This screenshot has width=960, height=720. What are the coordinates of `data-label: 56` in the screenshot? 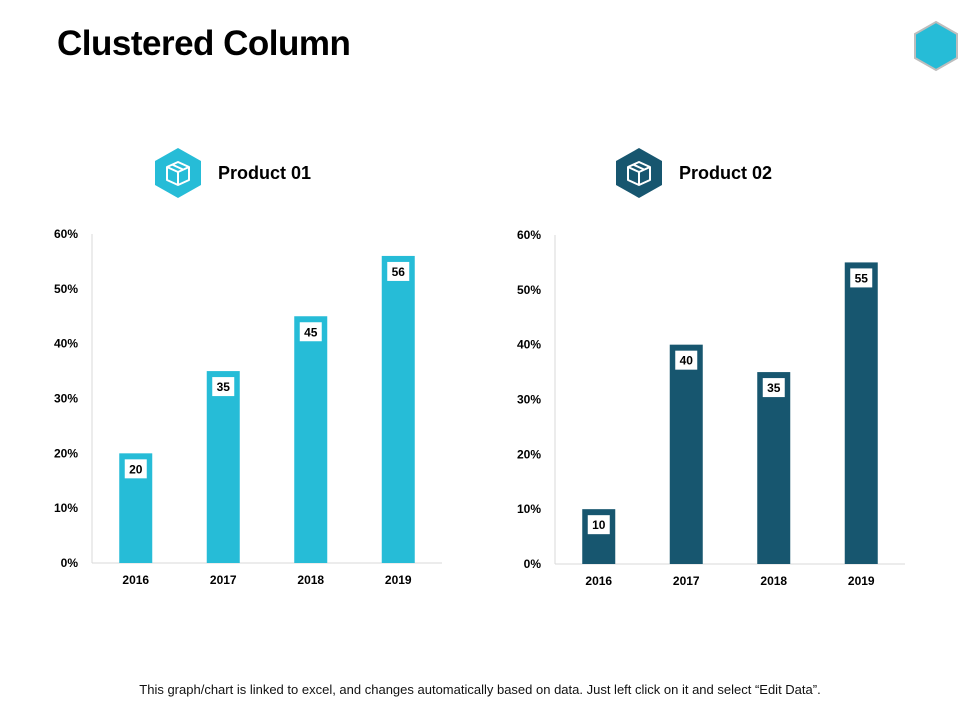 It's located at (399, 272).